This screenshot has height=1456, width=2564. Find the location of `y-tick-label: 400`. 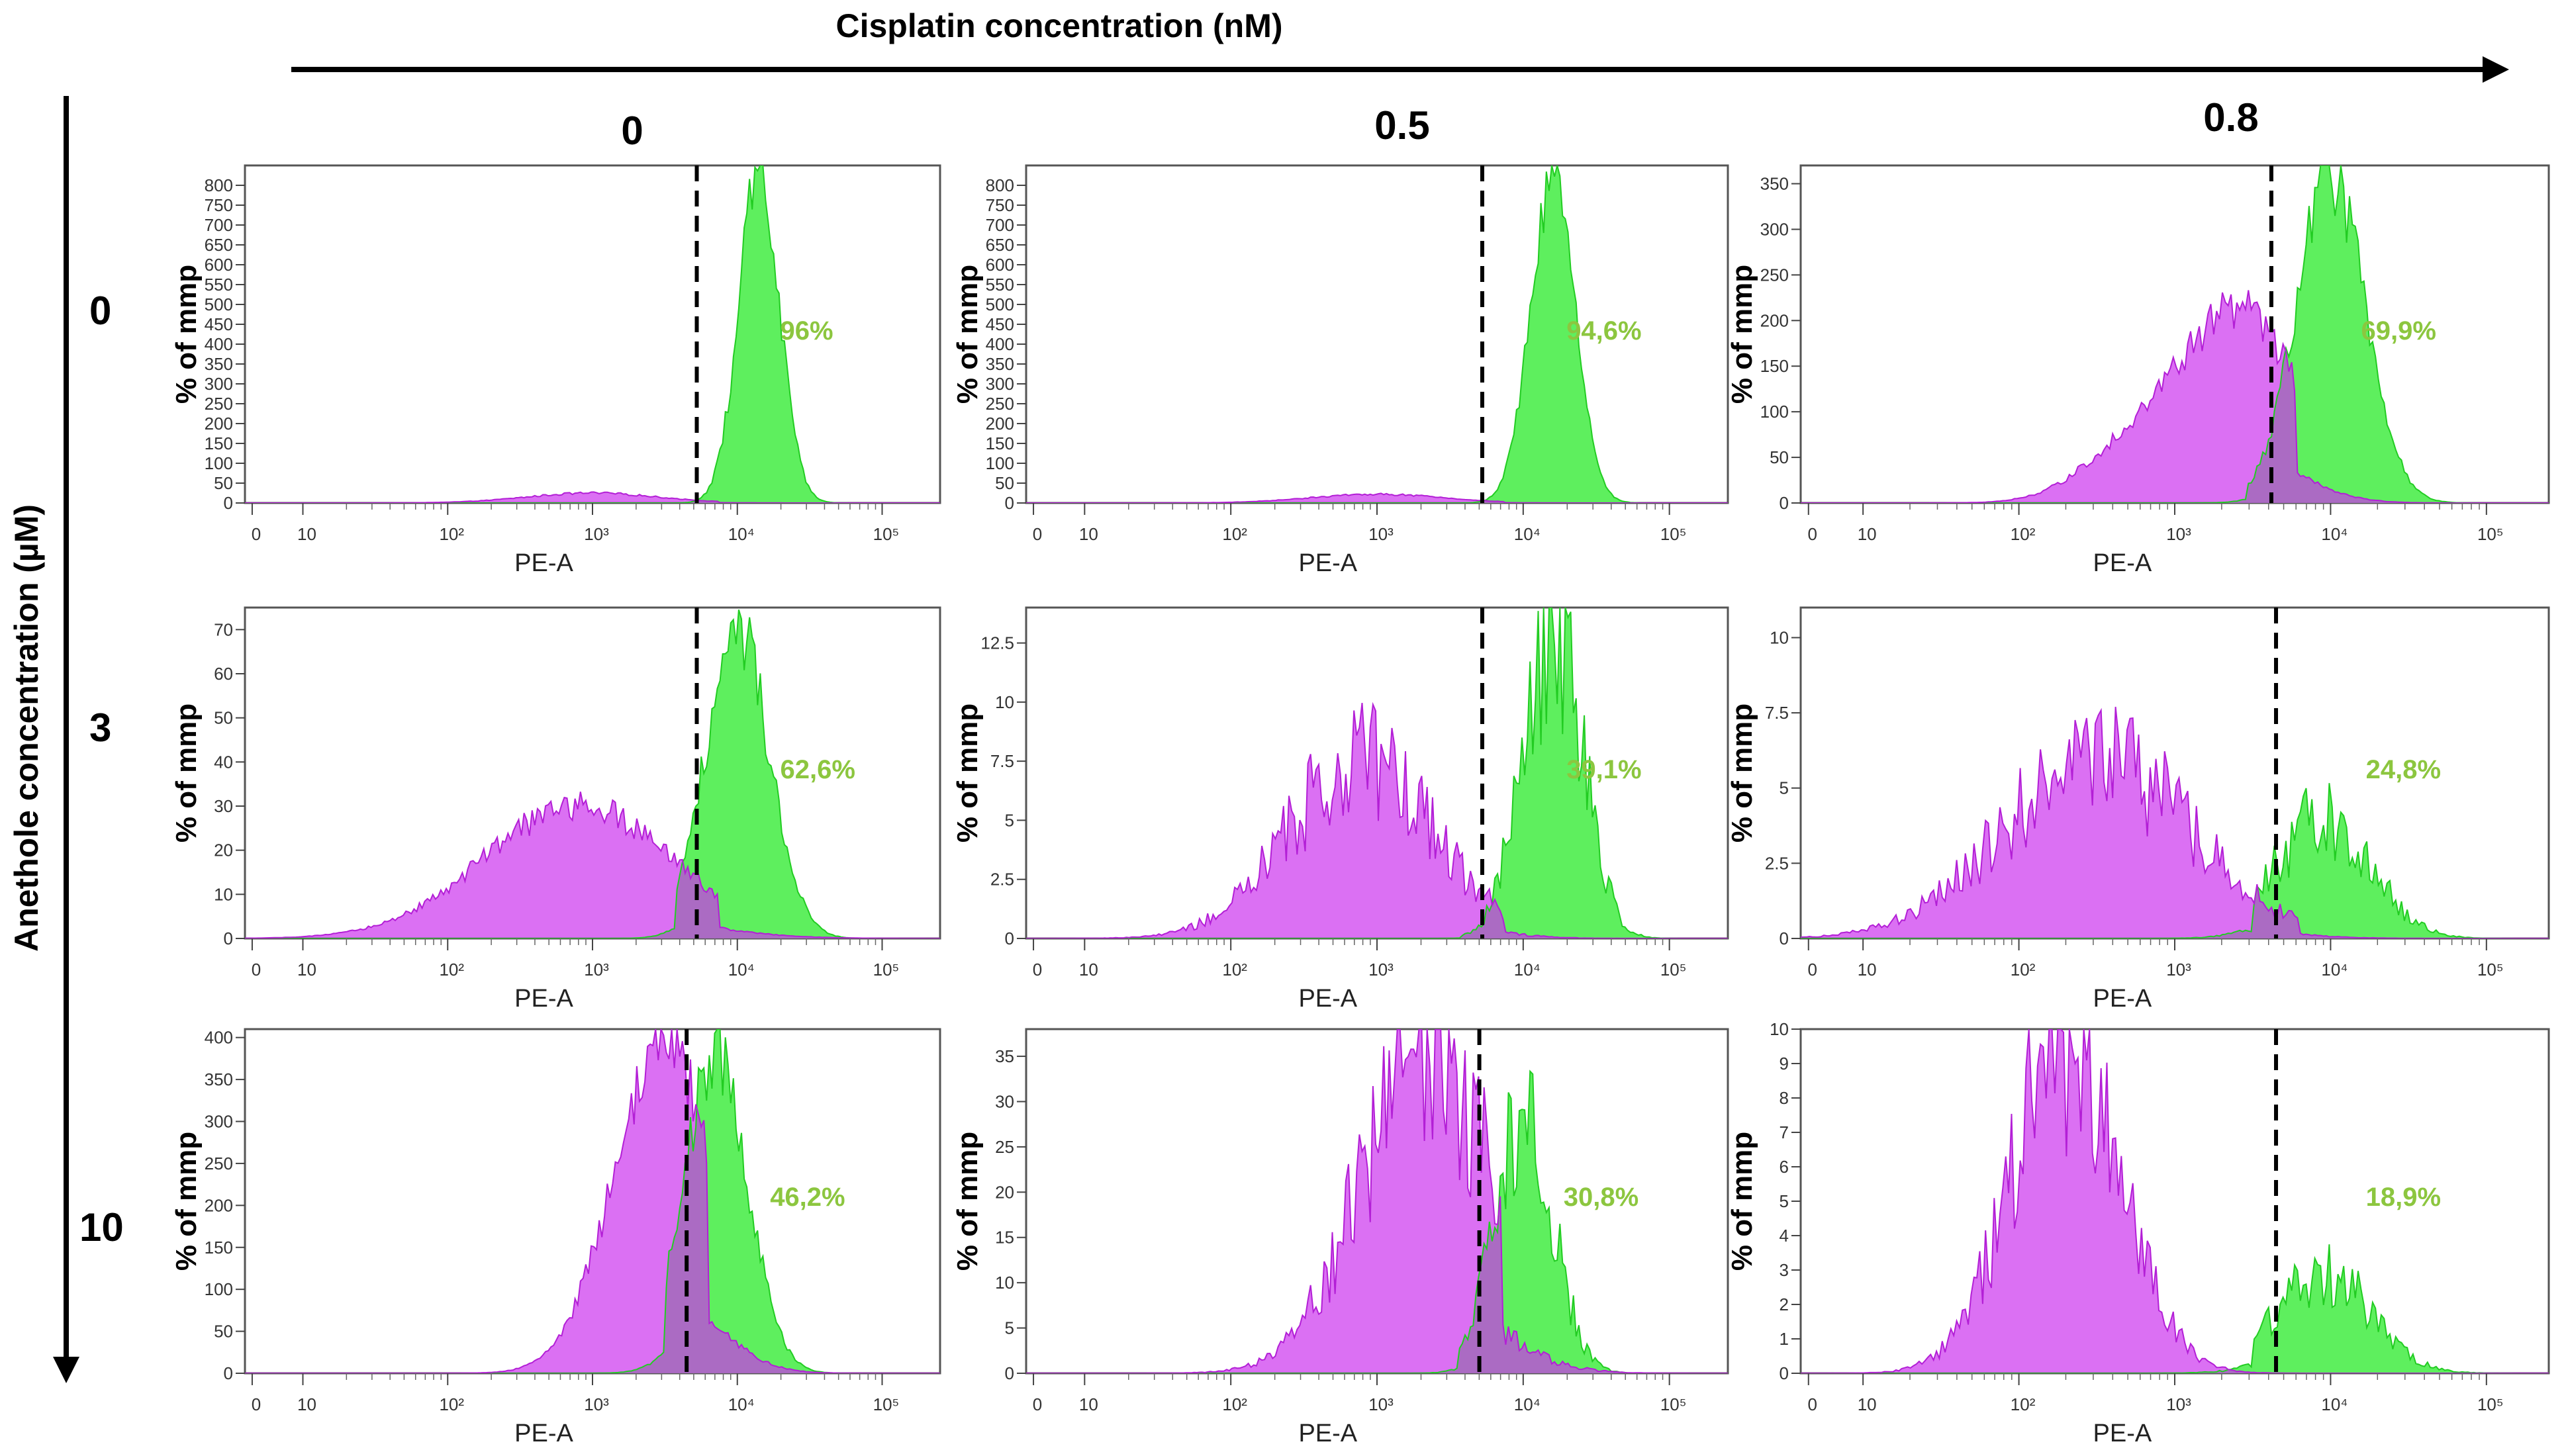

y-tick-label: 400 is located at coordinates (219, 344).